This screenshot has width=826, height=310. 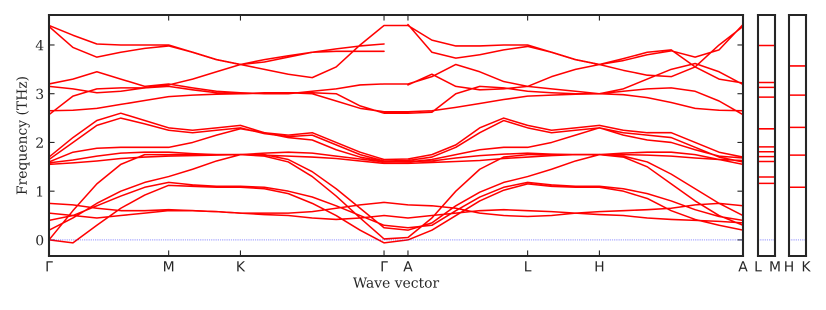 I want to click on y-tick-label: 0, so click(x=40, y=240).